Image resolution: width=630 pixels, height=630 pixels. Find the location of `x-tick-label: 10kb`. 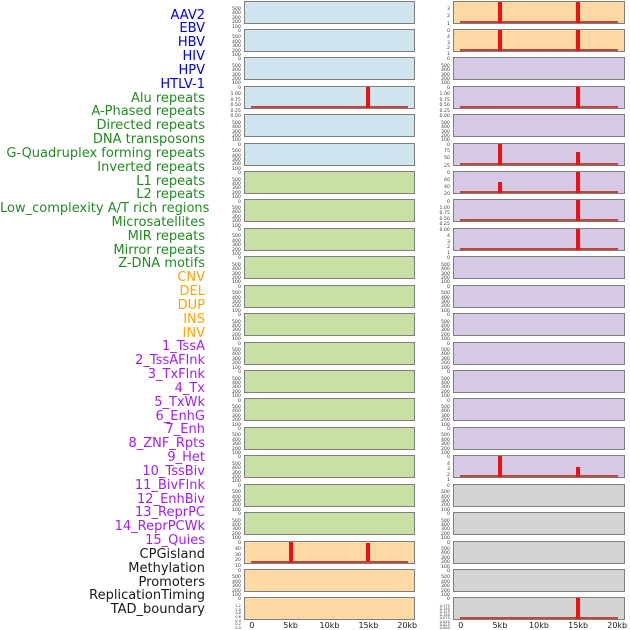

x-tick-label: 10kb is located at coordinates (329, 625).